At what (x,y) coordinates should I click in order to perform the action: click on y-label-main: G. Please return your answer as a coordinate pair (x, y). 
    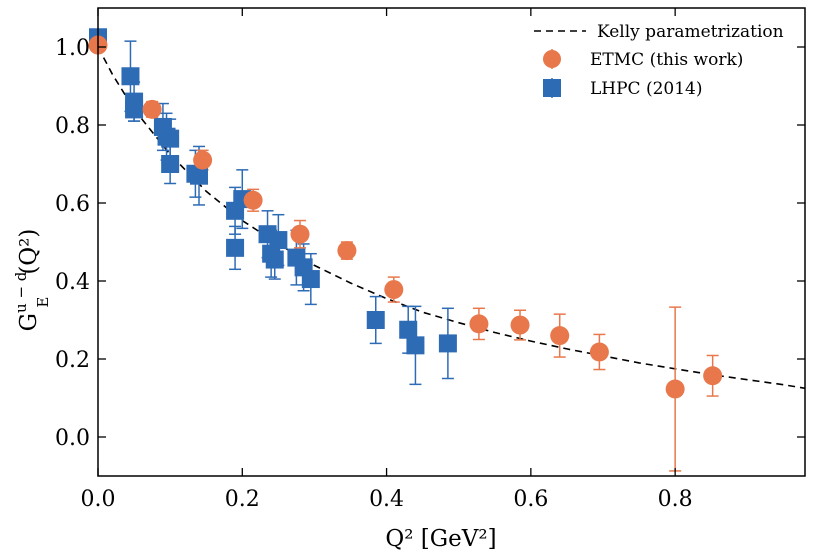
    Looking at the image, I should click on (29, 322).